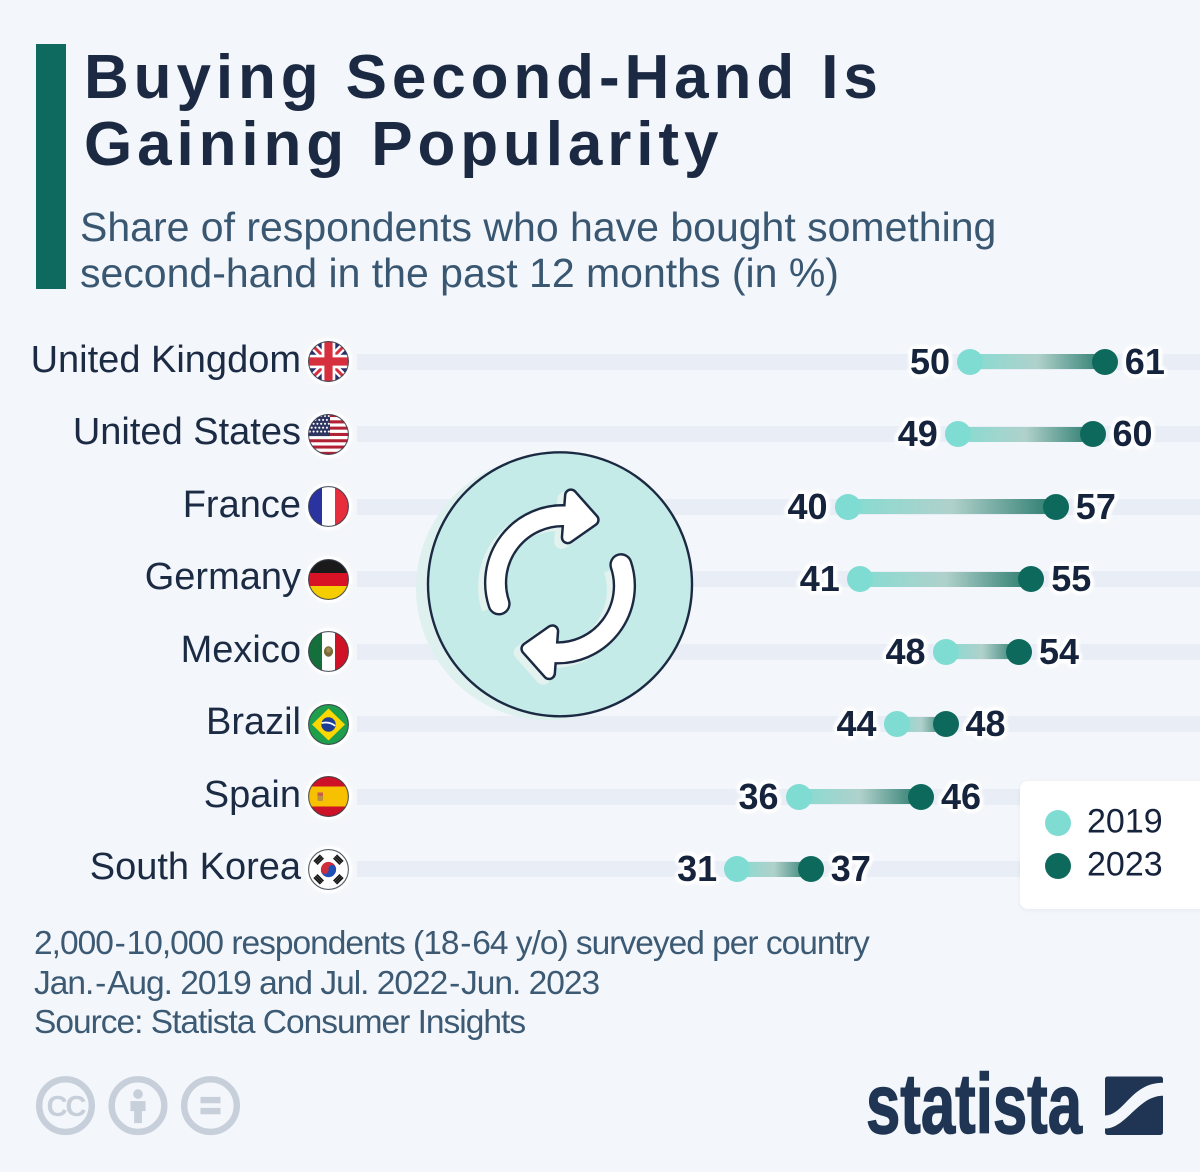  Describe the element at coordinates (67, 1107) in the screenshot. I see `svg-text: CC` at that location.